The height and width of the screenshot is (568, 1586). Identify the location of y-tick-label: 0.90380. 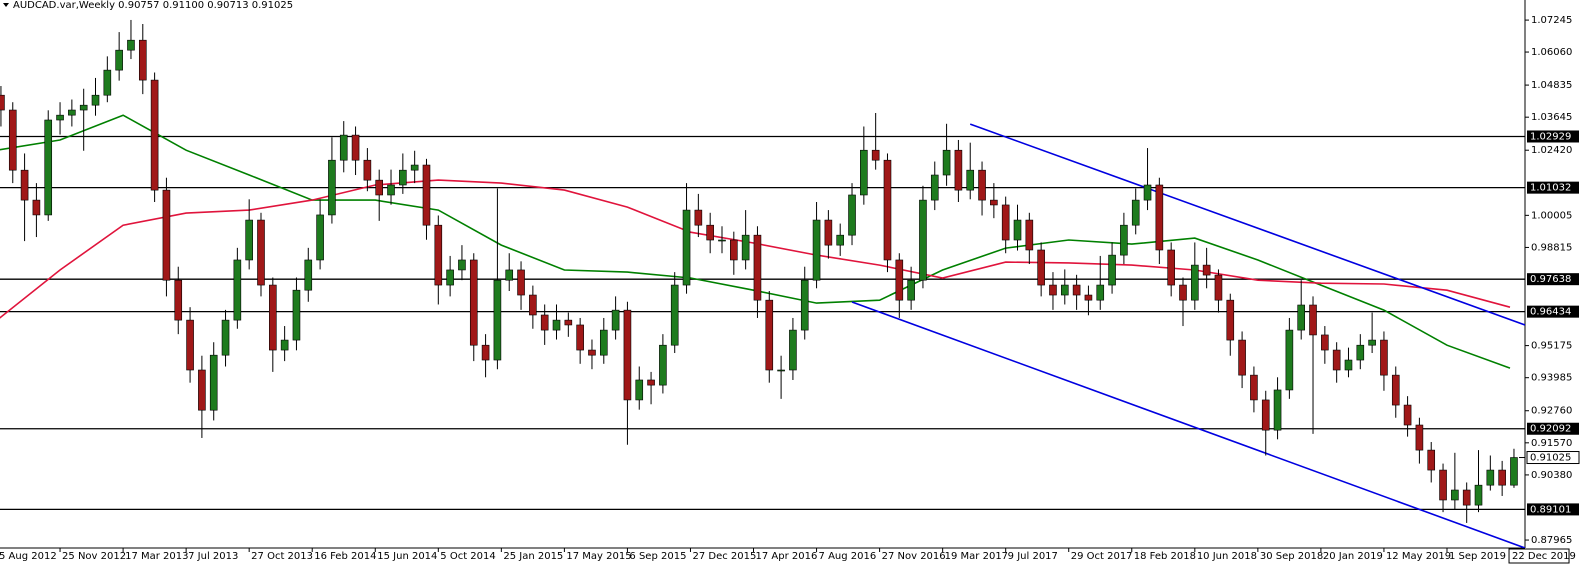
(1551, 475).